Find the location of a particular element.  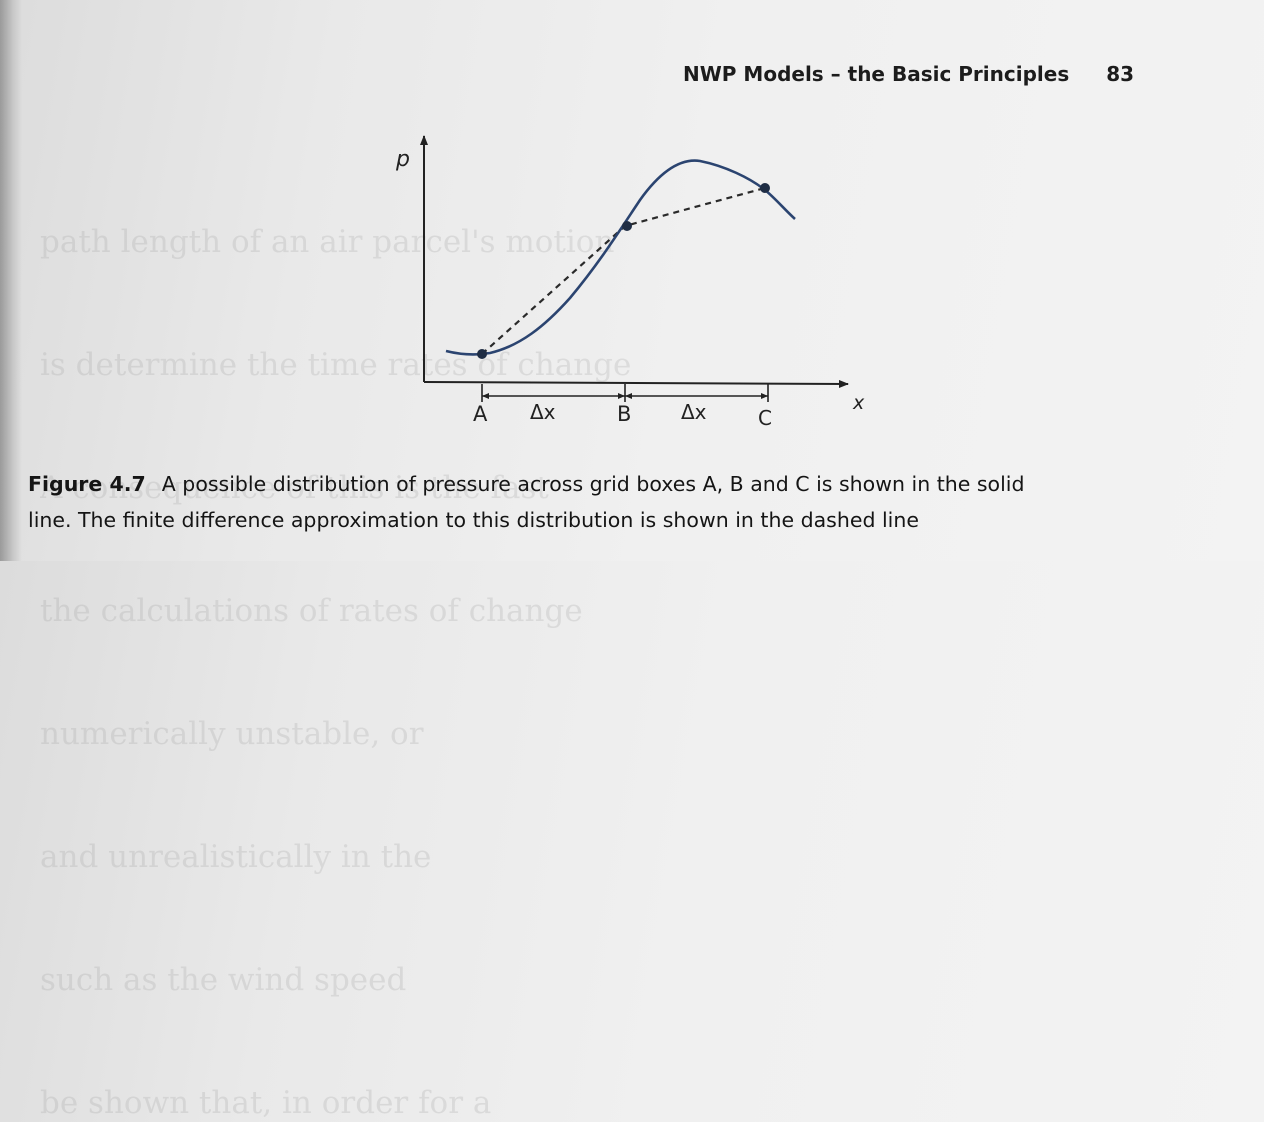

page-number: 83 is located at coordinates (1120, 74).